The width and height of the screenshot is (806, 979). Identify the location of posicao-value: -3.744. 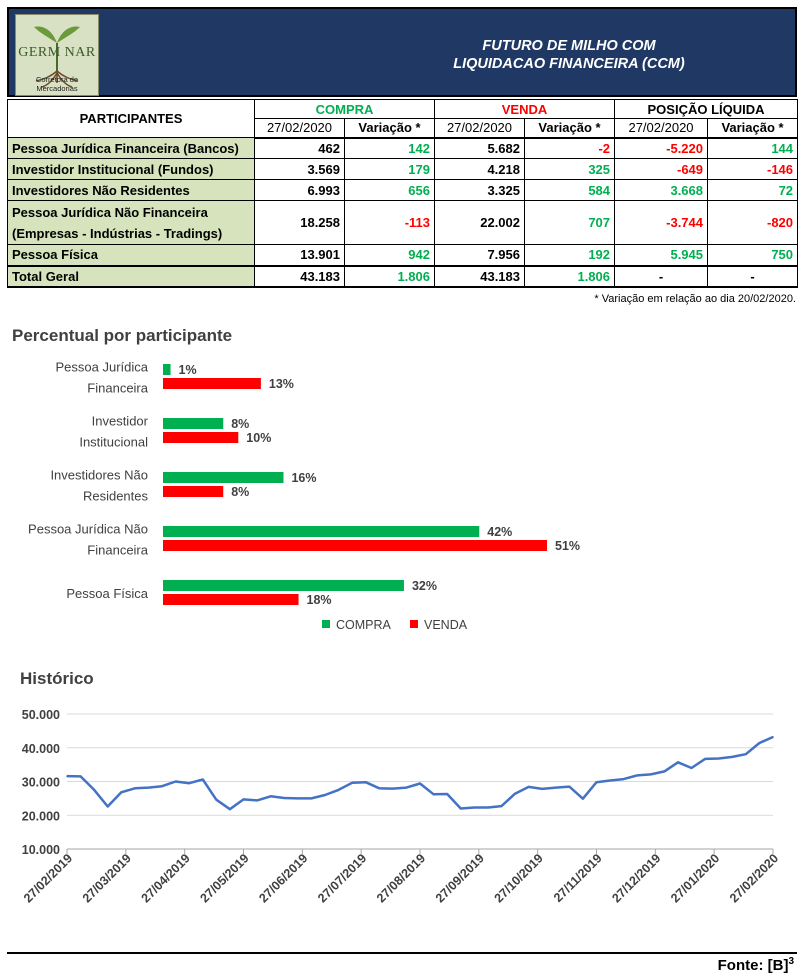
(661, 222).